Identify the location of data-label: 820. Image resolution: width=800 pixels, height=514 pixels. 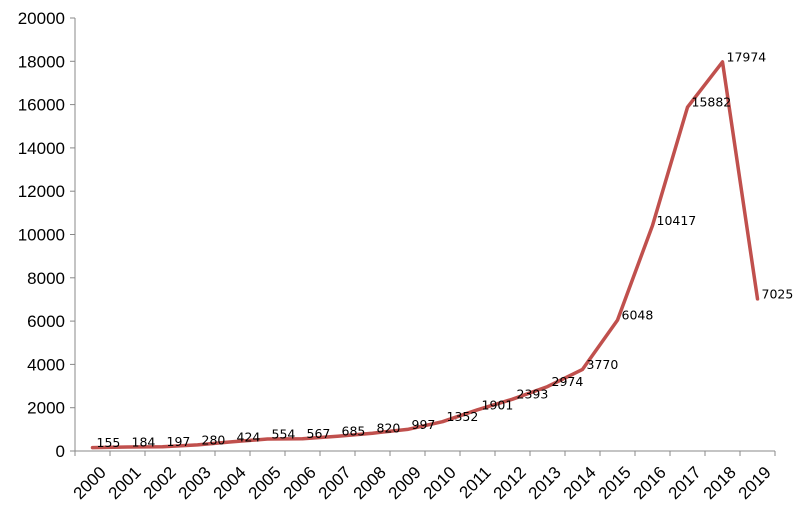
(389, 428).